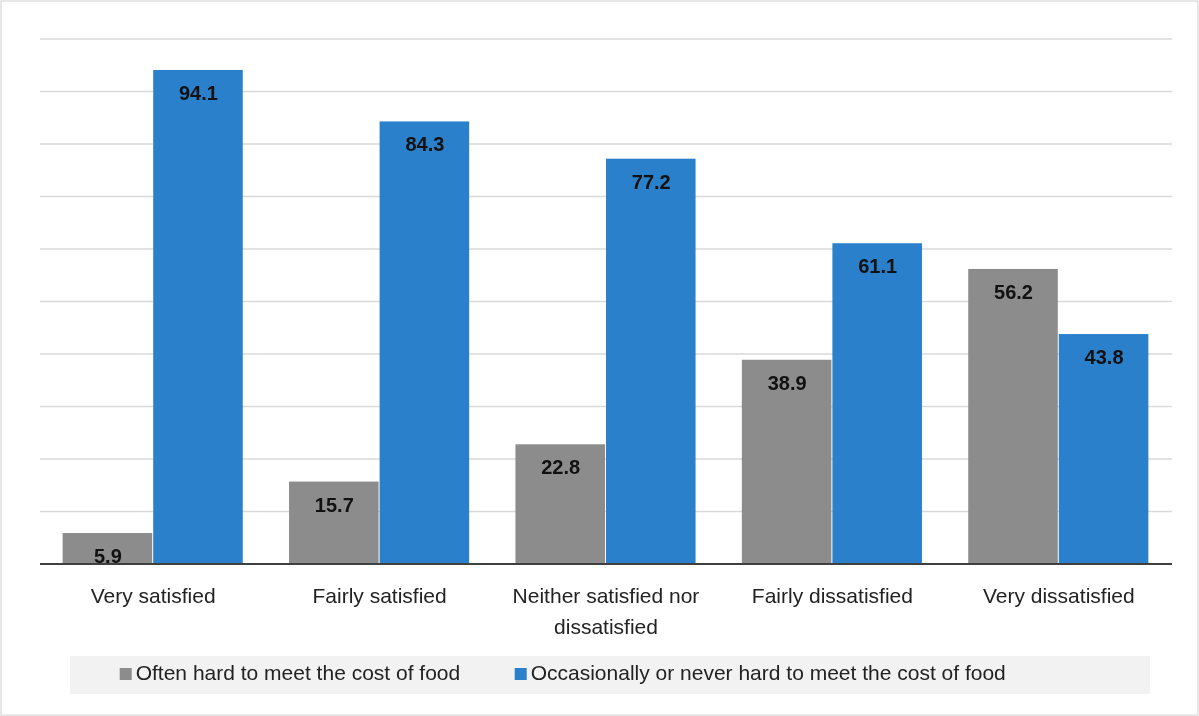  What do you see at coordinates (878, 266) in the screenshot?
I see `data-label: 61.1` at bounding box center [878, 266].